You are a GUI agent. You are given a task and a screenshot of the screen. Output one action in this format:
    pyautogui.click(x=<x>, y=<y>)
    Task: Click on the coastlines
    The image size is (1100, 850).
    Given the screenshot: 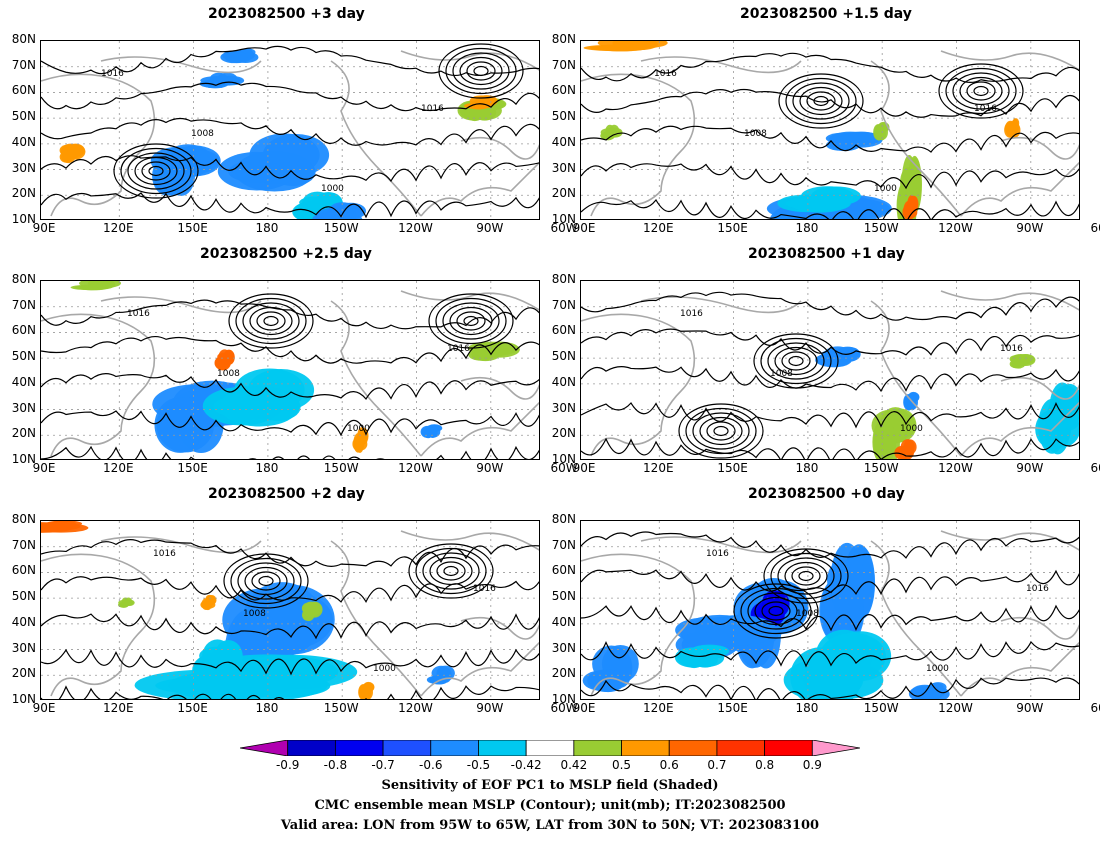 What is the action you would take?
    pyautogui.click(x=830, y=133)
    